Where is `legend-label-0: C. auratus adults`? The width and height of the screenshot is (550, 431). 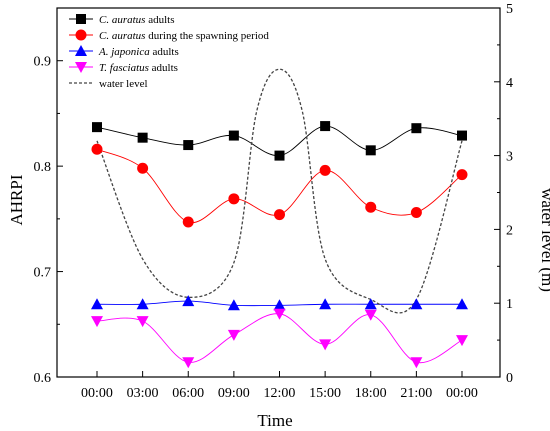
legend-label-0: C. auratus adults is located at coordinates (137, 20).